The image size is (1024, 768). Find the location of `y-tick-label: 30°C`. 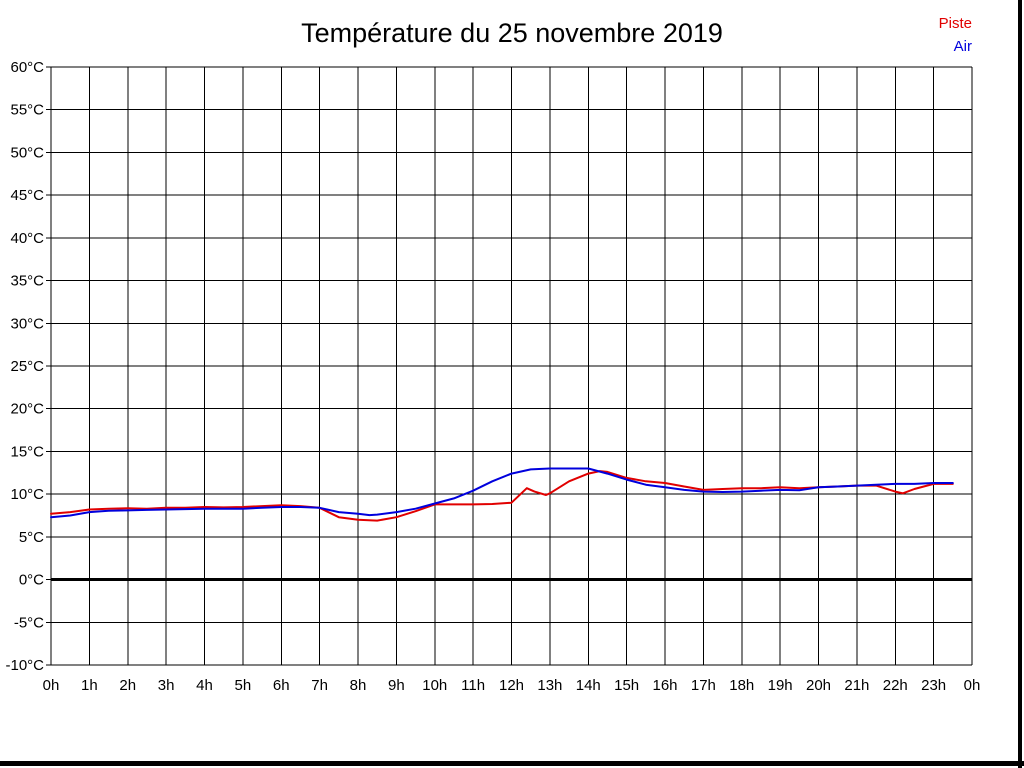

y-tick-label: 30°C is located at coordinates (27, 323).